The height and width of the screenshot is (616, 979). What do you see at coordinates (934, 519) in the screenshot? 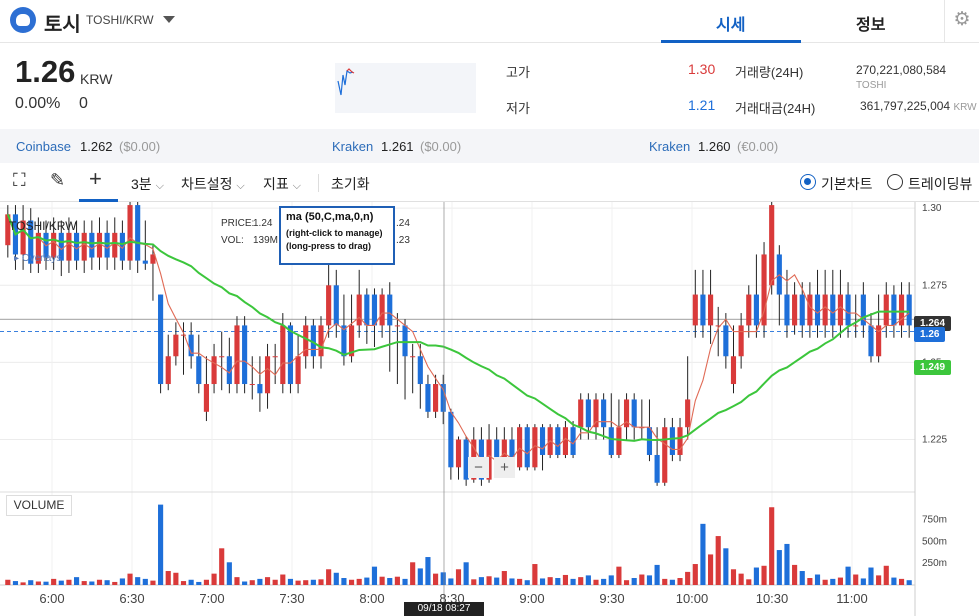
I see `volume-tick-label: 750m` at bounding box center [934, 519].